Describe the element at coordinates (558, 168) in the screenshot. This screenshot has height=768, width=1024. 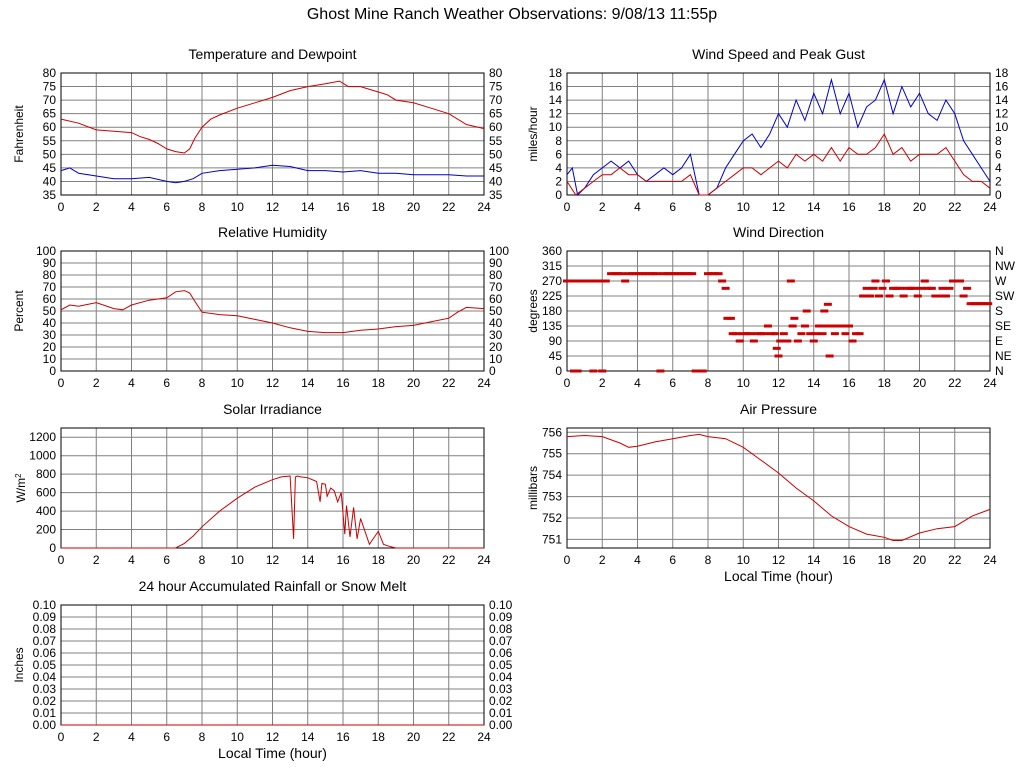
I see `y-tick-label: 4` at that location.